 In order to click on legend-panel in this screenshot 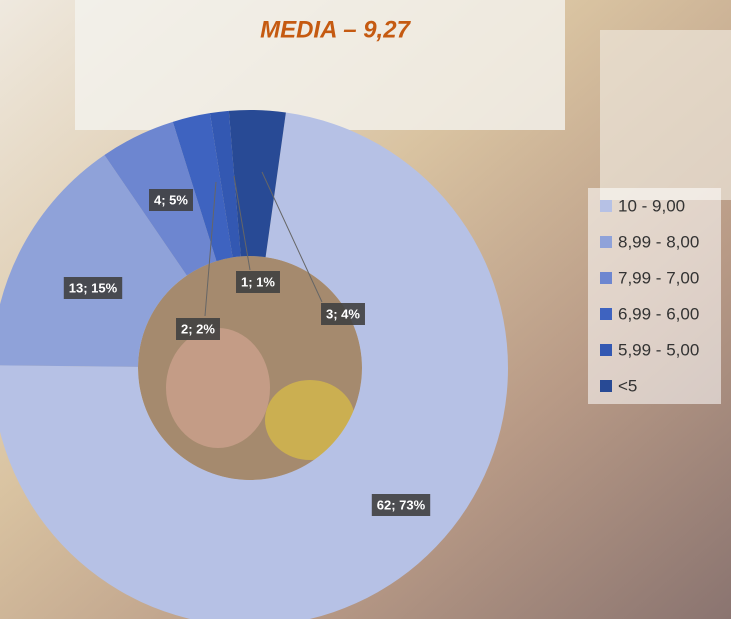, I will do `click(654, 296)`.